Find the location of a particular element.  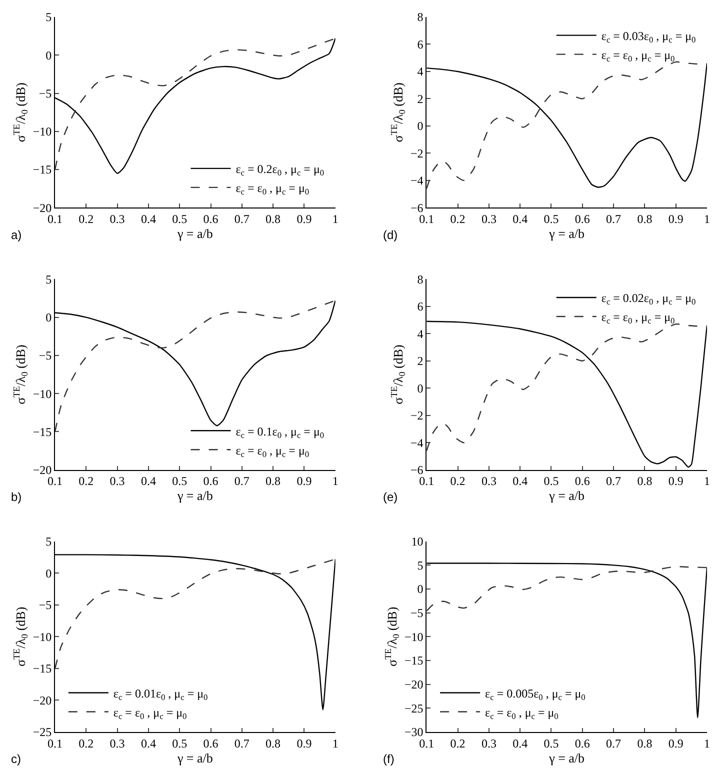

legend-label: ε$_{c}$ = 0.02ε$_{0}$ , μ$_{c}$ = μ$_{0}$ is located at coordinates (648, 299).